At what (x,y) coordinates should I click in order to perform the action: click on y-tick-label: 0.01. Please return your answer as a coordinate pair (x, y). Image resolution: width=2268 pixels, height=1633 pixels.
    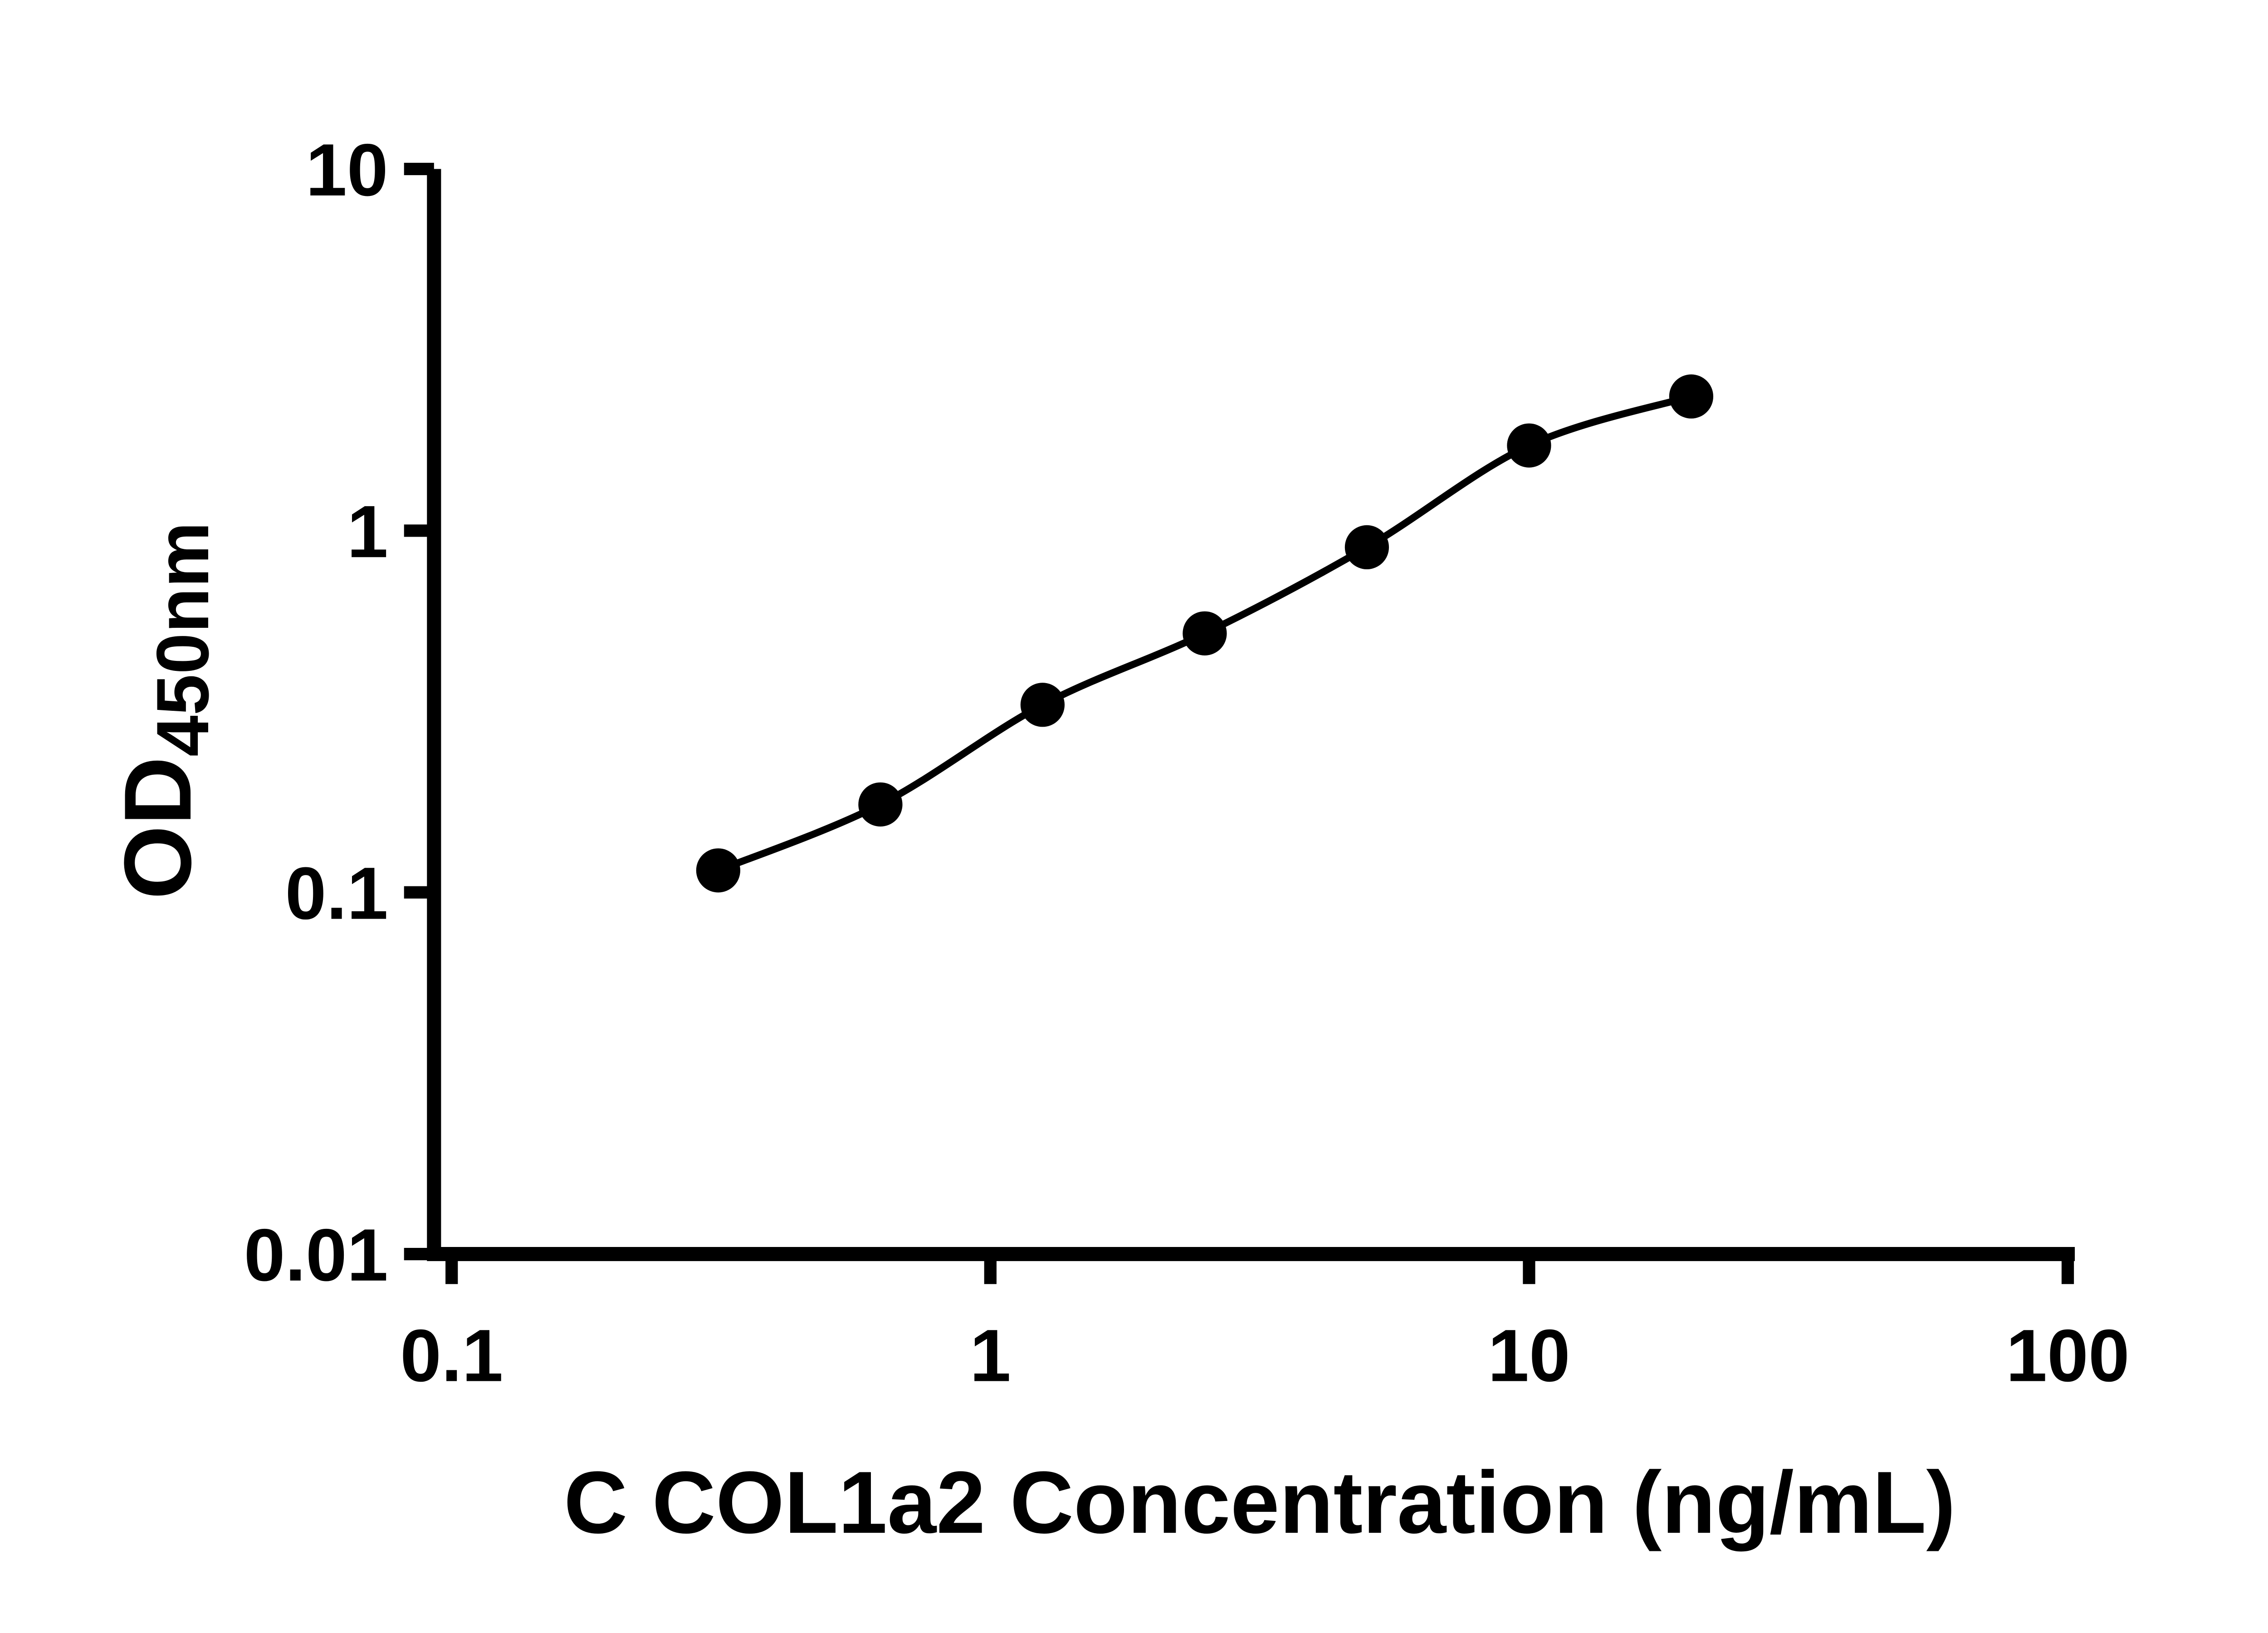
    Looking at the image, I should click on (316, 1254).